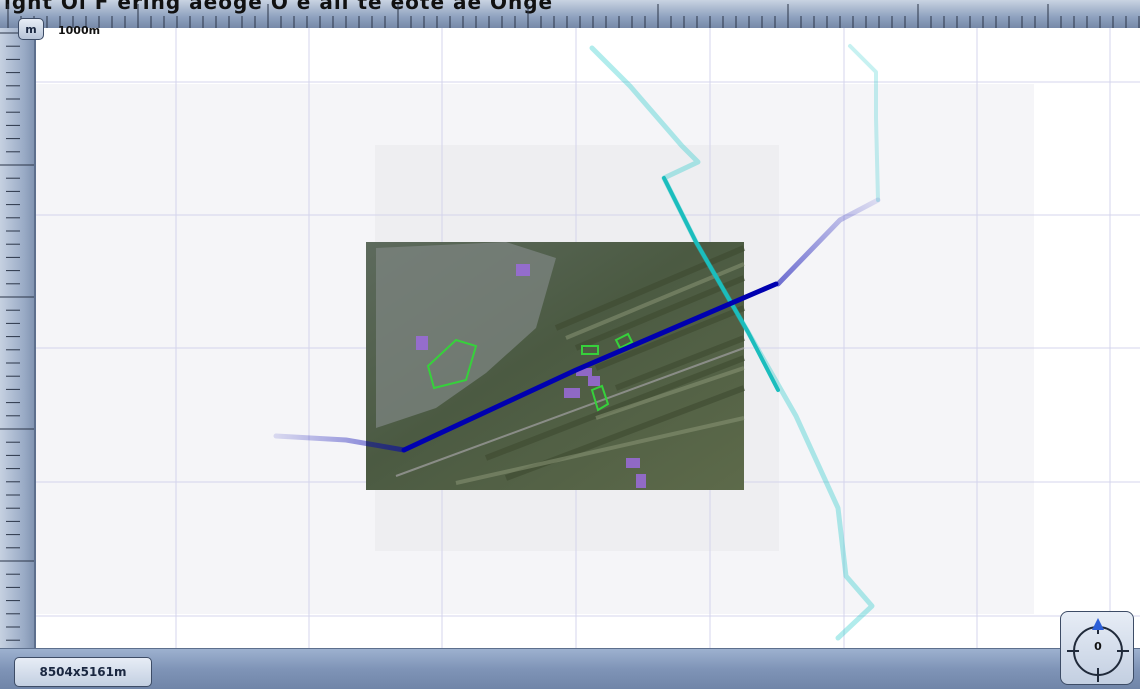 The width and height of the screenshot is (1140, 689). Describe the element at coordinates (79, 30) in the screenshot. I see `scale-label: 1000m` at that location.